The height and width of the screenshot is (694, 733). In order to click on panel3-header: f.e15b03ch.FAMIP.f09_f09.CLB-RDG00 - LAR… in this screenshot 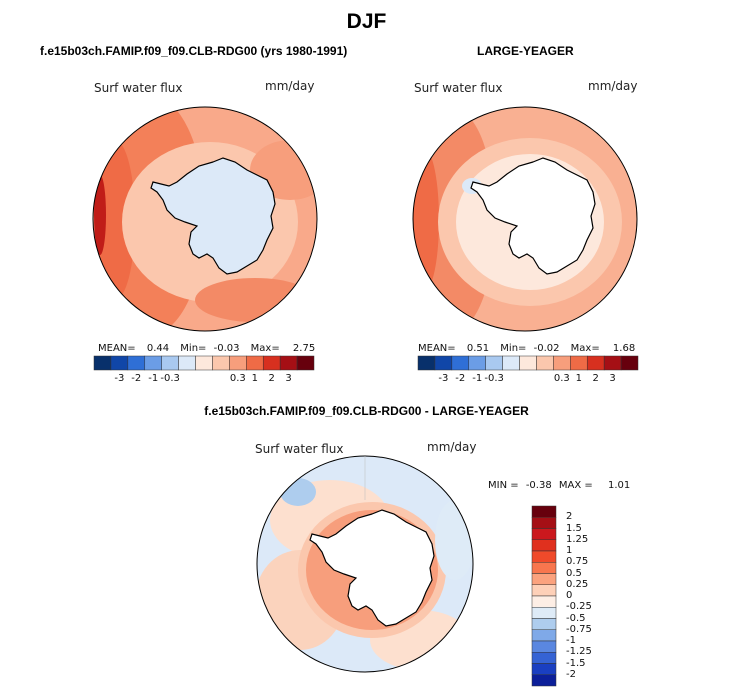, I will do `click(366, 411)`.